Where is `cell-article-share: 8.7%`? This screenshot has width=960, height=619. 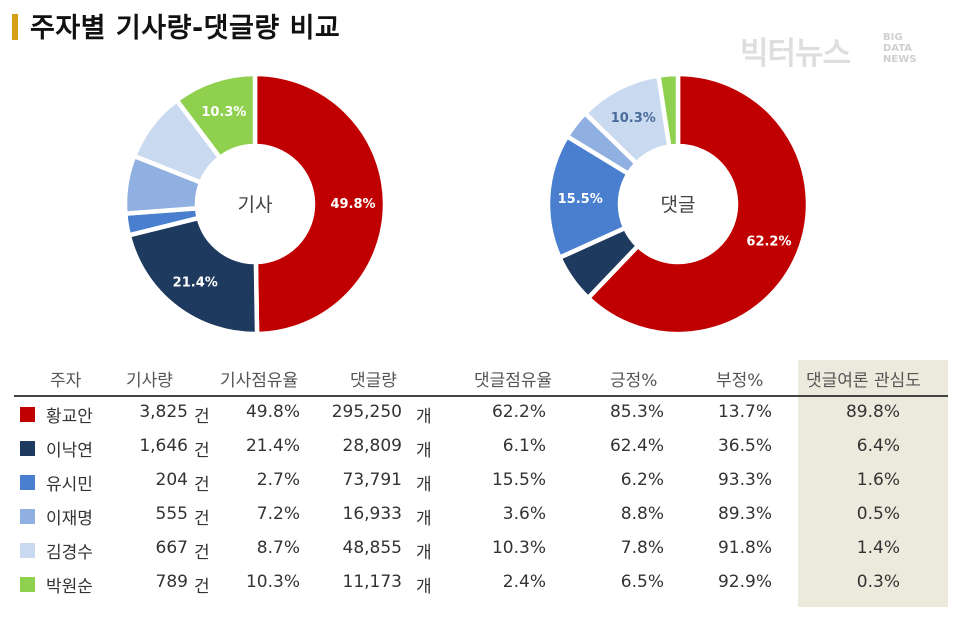
cell-article-share: 8.7% is located at coordinates (278, 548).